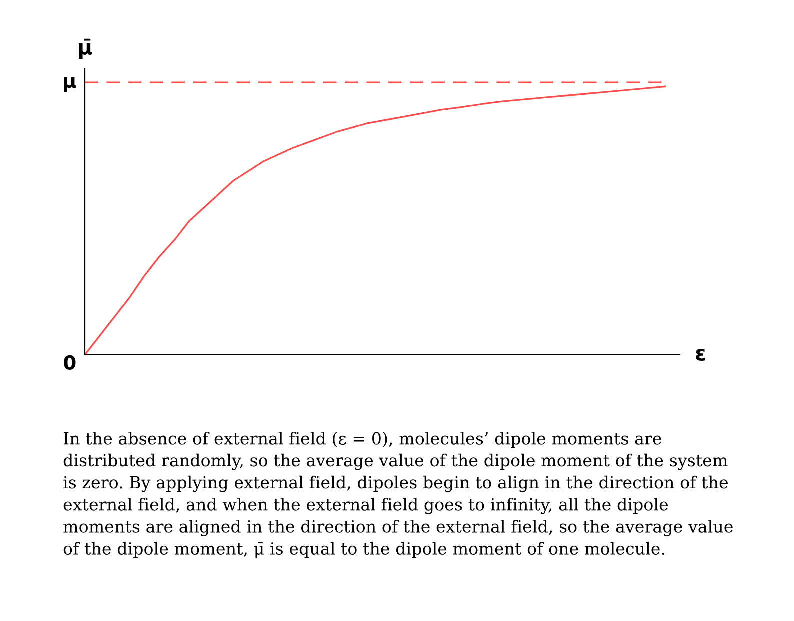 This screenshot has height=621, width=794. I want to click on y-axis-title: μ̄, so click(85, 49).